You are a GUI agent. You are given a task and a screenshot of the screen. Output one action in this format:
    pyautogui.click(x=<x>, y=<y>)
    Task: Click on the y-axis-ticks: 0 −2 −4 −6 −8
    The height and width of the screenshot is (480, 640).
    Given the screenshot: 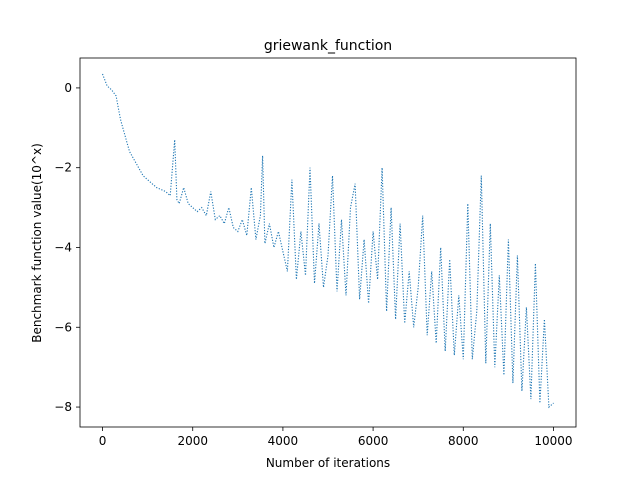 What is the action you would take?
    pyautogui.click(x=67, y=247)
    